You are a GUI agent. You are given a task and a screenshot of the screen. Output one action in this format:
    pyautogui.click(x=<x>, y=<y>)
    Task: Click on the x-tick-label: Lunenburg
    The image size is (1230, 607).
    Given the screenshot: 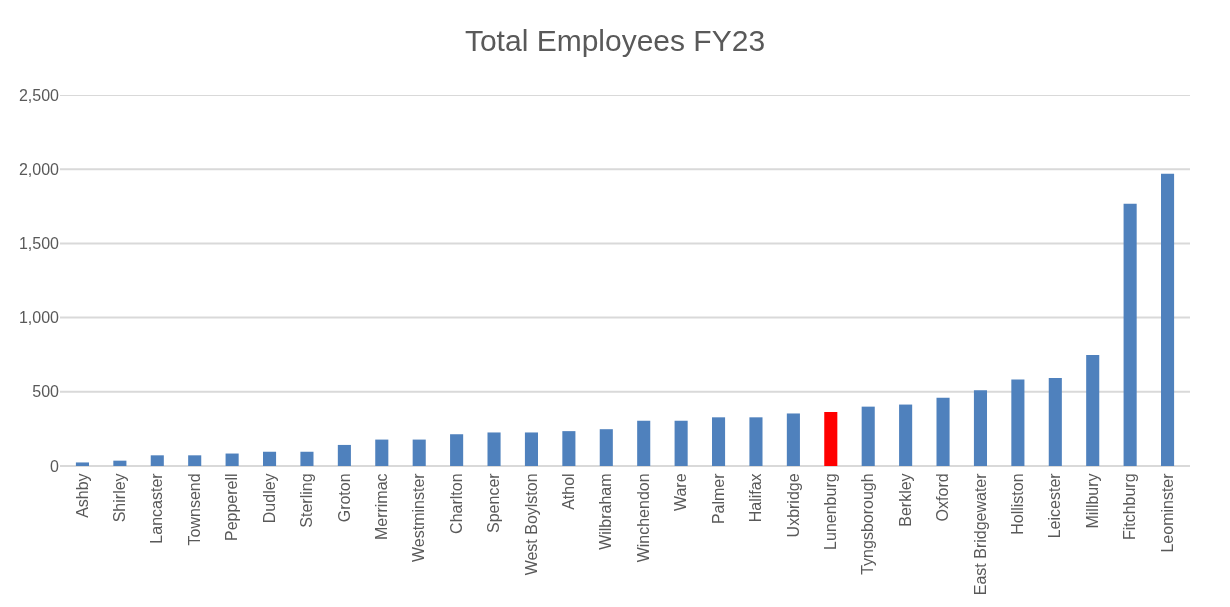 What is the action you would take?
    pyautogui.click(x=830, y=511)
    